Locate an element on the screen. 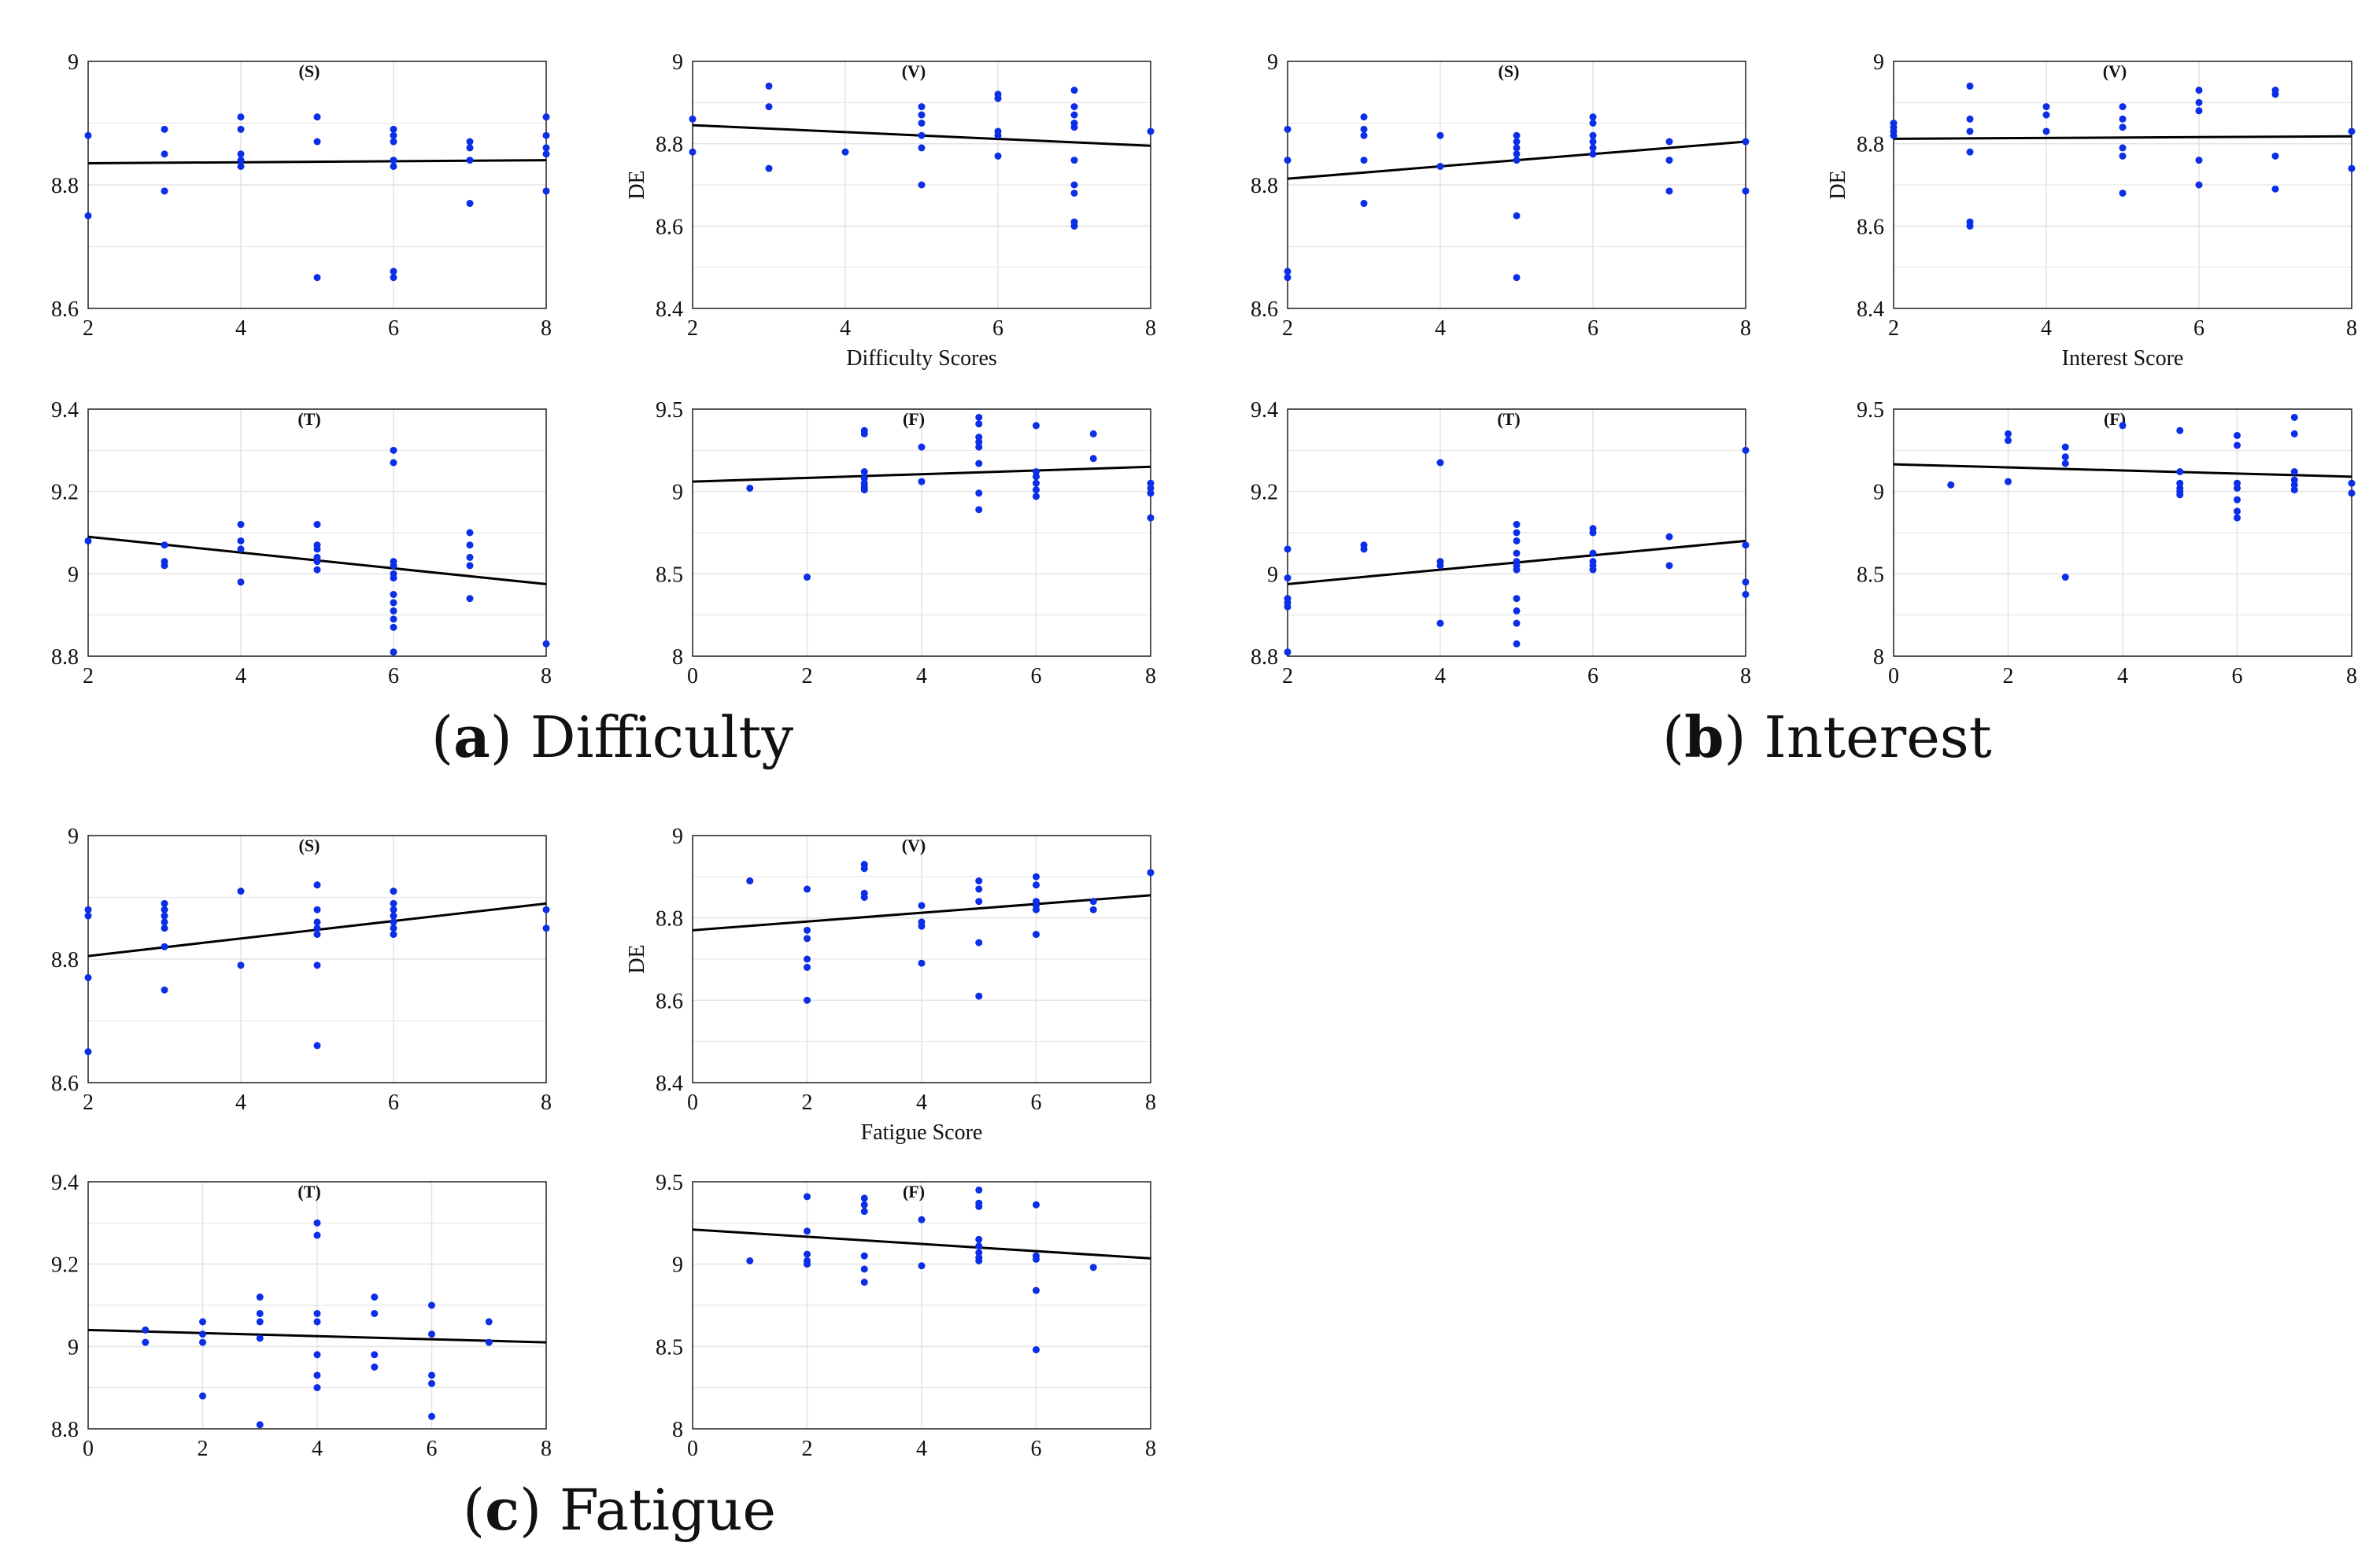 This screenshot has width=2380, height=1561. panel-title: (T) is located at coordinates (309, 1191).